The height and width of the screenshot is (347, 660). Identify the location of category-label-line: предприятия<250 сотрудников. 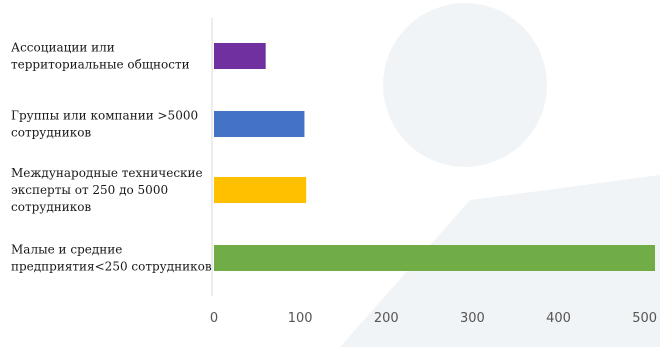
(111, 267).